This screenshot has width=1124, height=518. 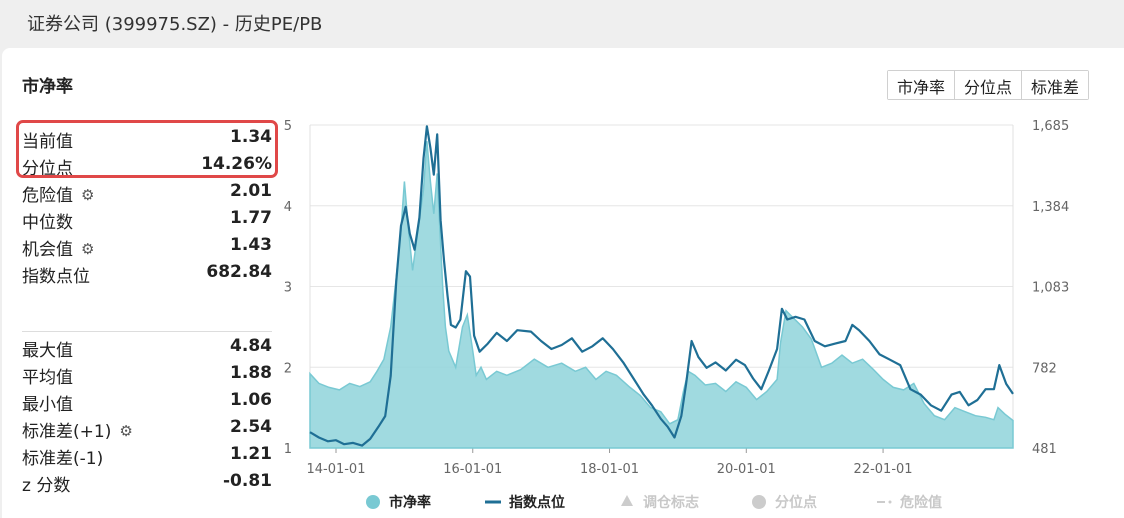 I want to click on metric-value: 14.26%, so click(x=236, y=164).